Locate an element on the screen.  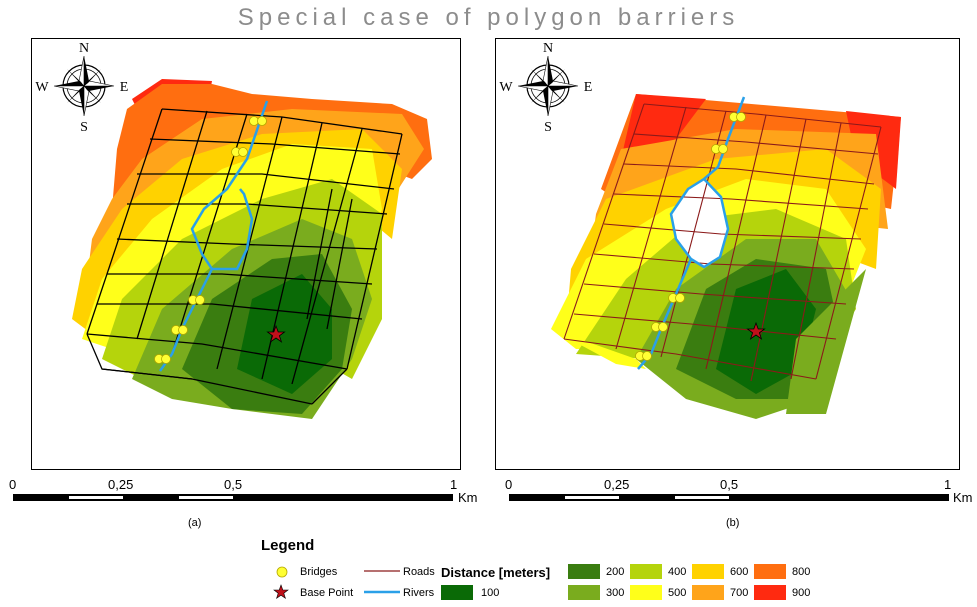
legend-distance-title: Distance [meters] is located at coordinates (496, 572).